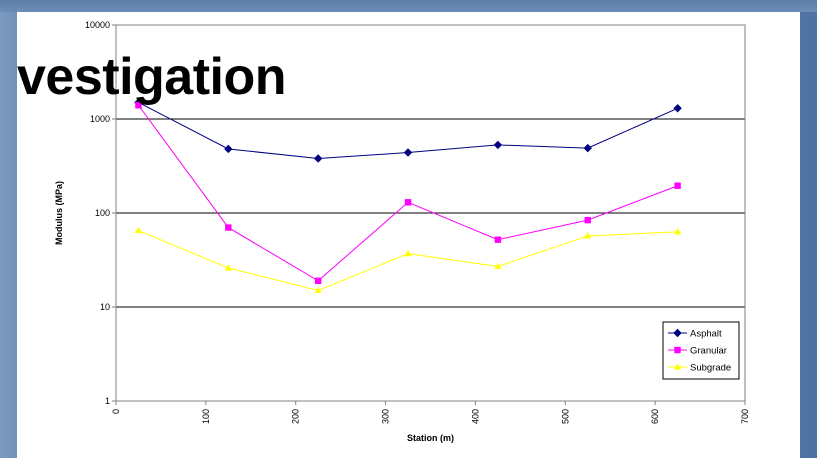 The height and width of the screenshot is (458, 817). I want to click on series-subgrade, so click(408, 260).